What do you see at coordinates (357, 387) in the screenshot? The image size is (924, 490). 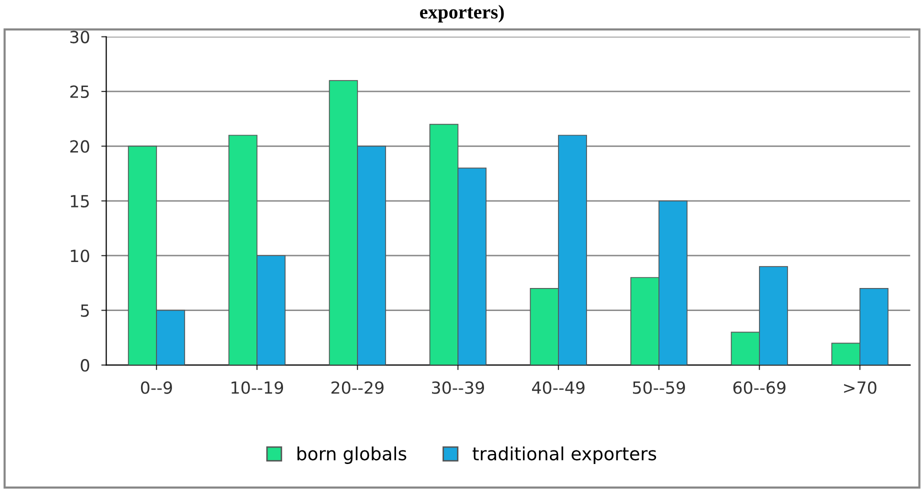 I see `x-tick-label: 20--29` at bounding box center [357, 387].